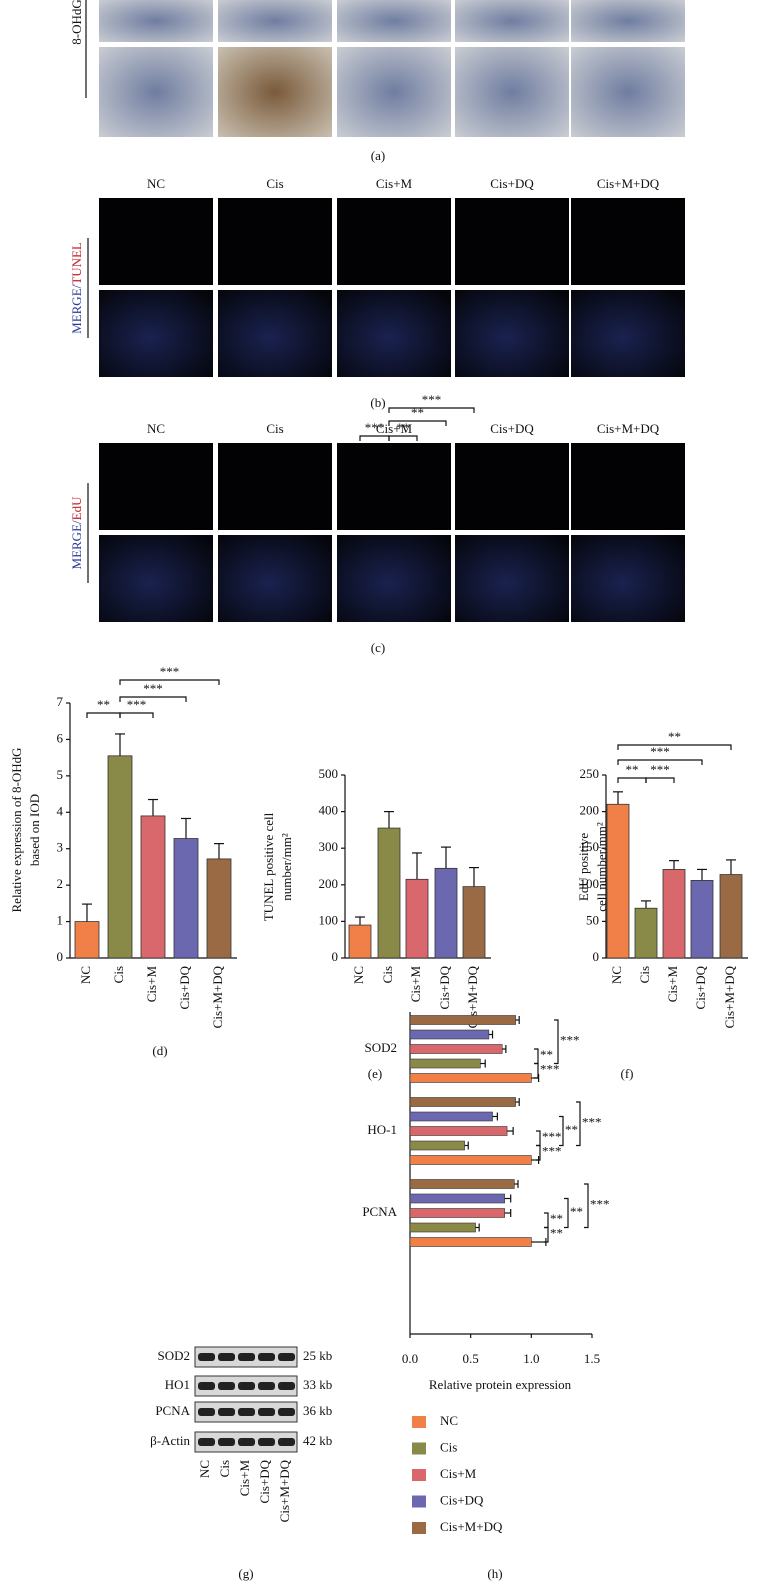 This screenshot has width=757, height=1584. Describe the element at coordinates (317, 1384) in the screenshot. I see `size-label: 33 kb` at that location.